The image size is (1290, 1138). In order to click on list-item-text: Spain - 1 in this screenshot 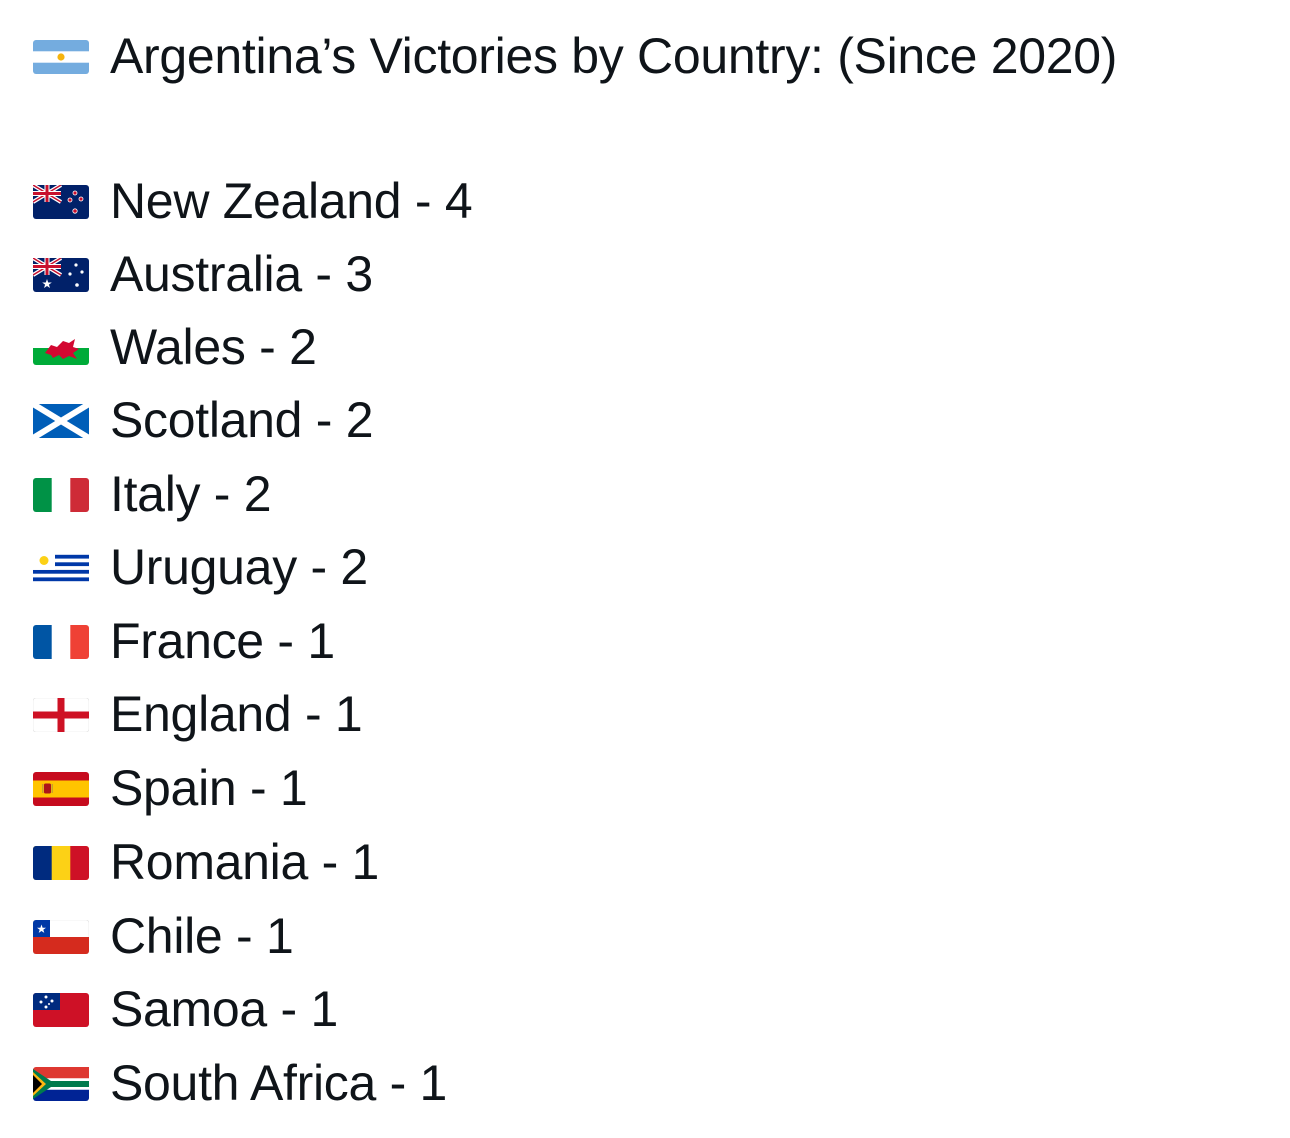, I will do `click(209, 788)`.